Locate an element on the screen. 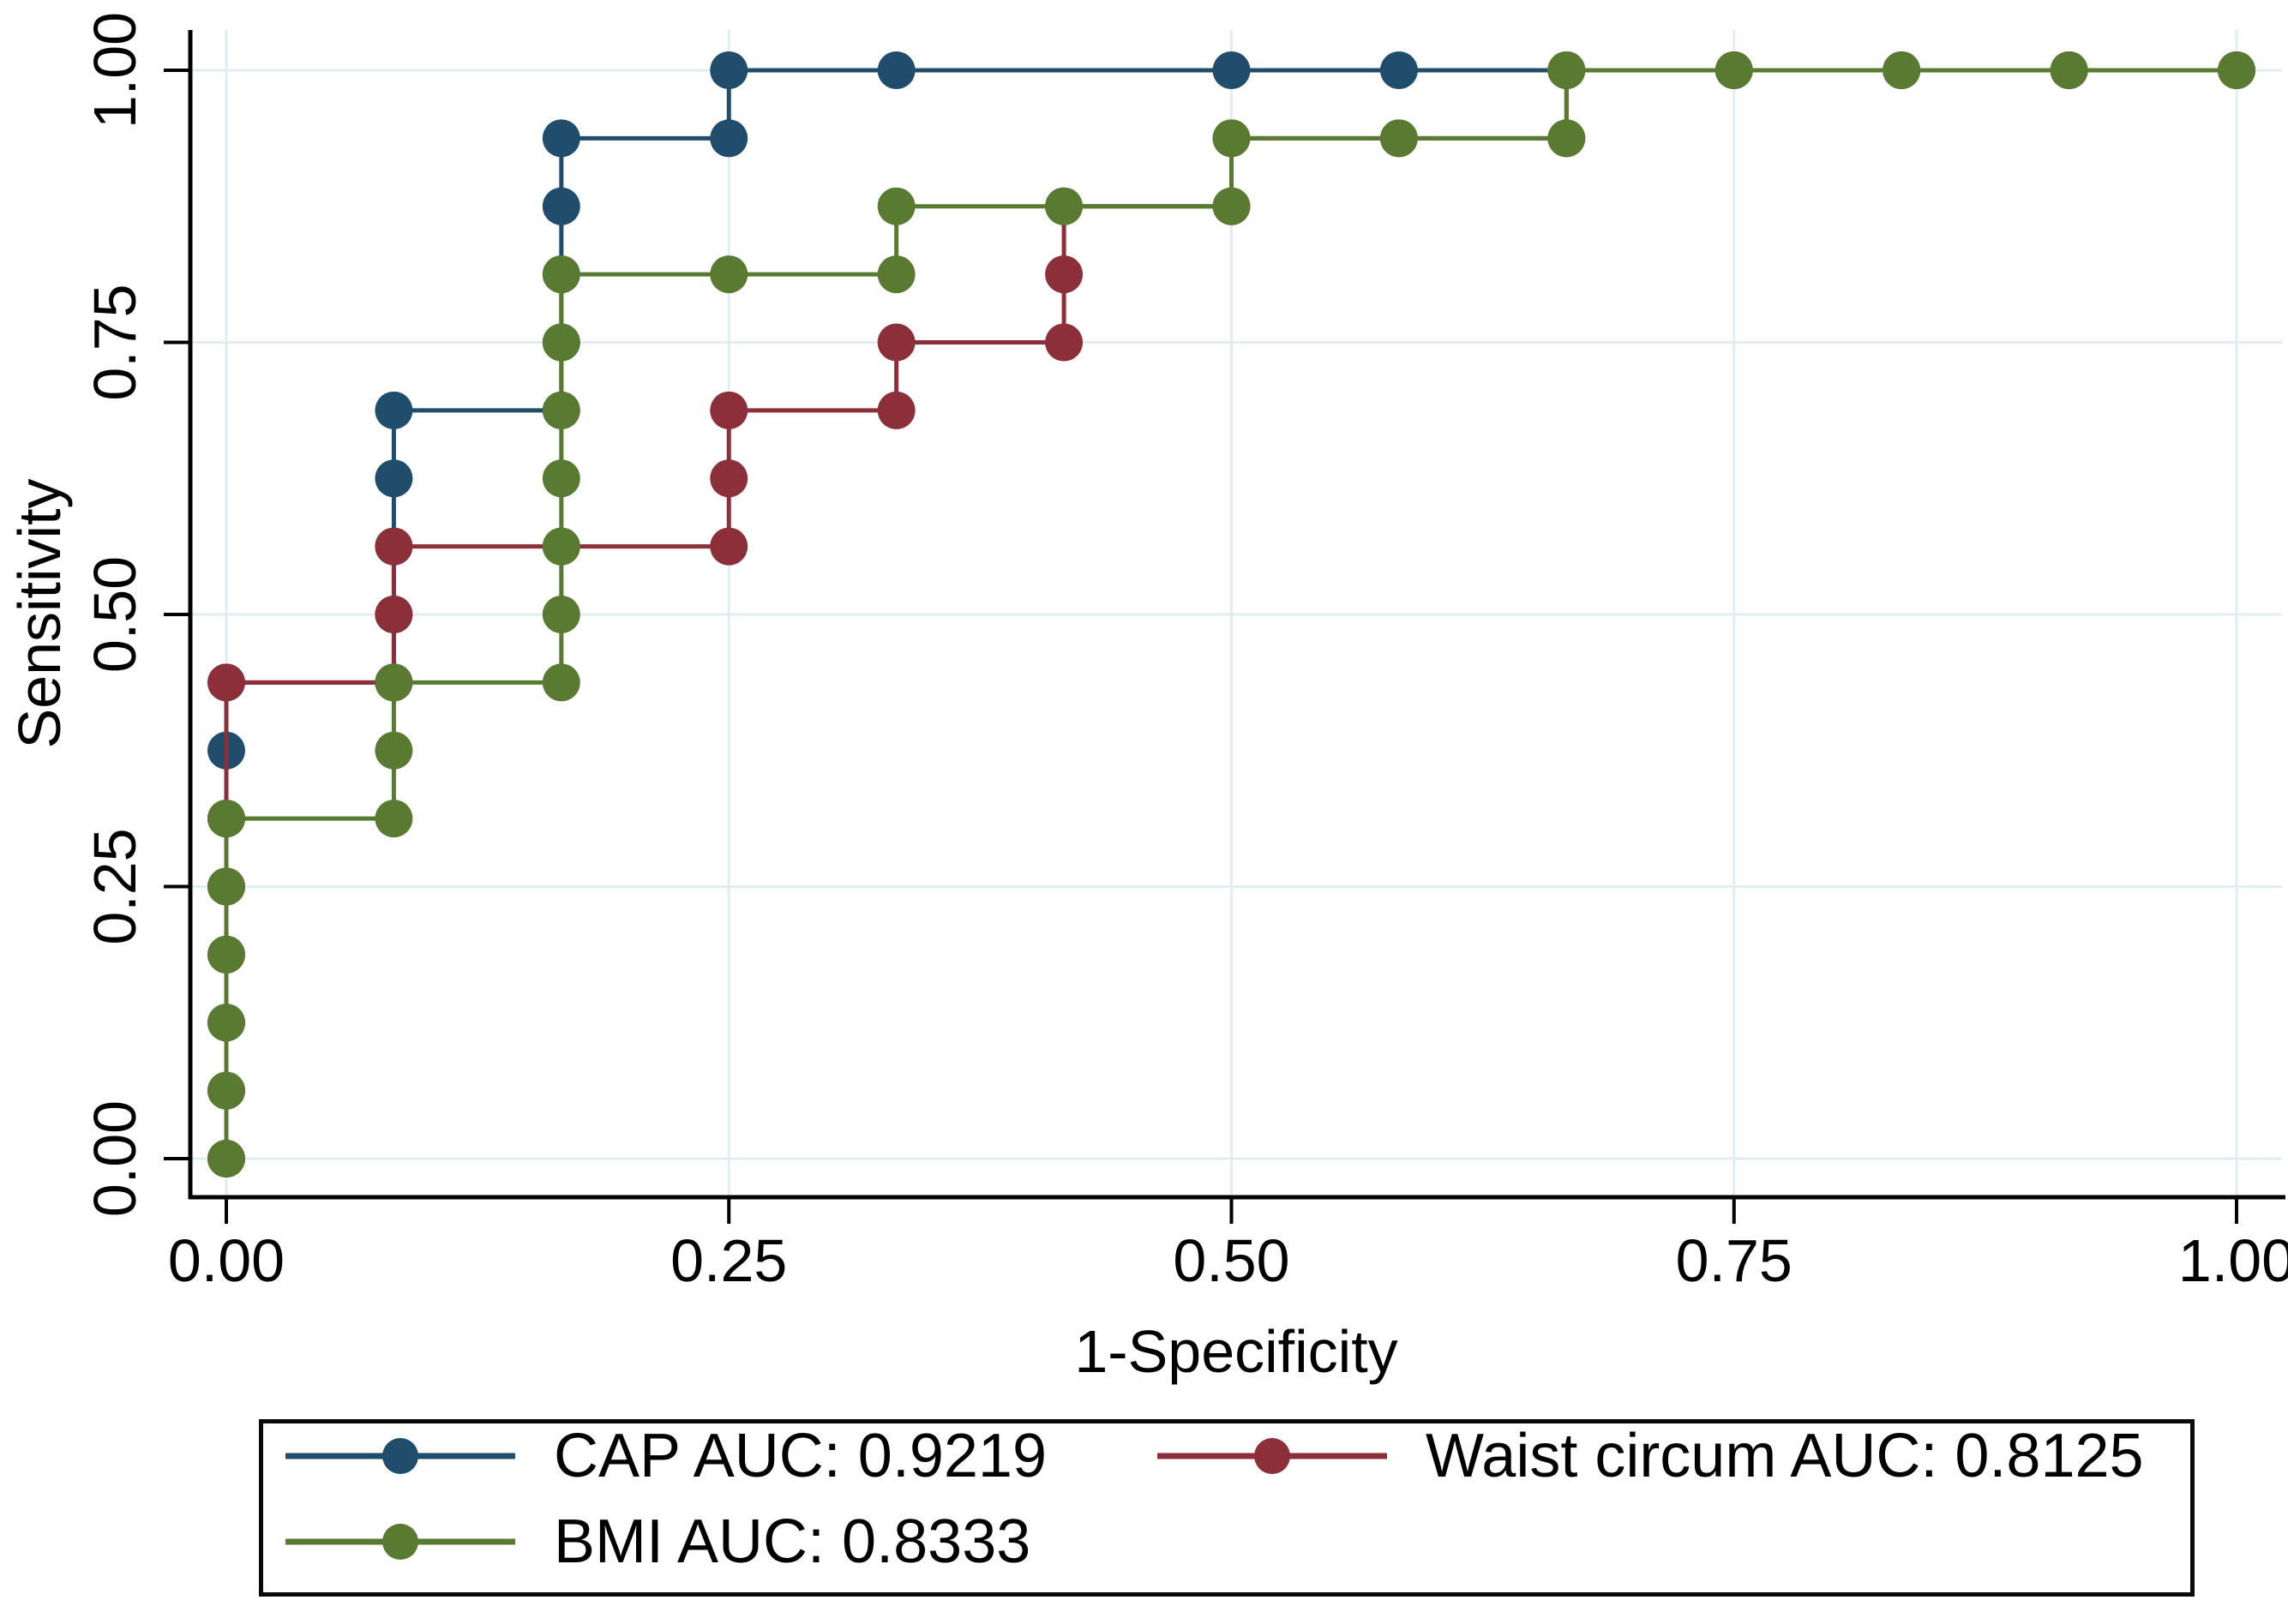 Image resolution: width=2288 pixels, height=1624 pixels. x-tick-label: 1.00 is located at coordinates (2233, 1260).